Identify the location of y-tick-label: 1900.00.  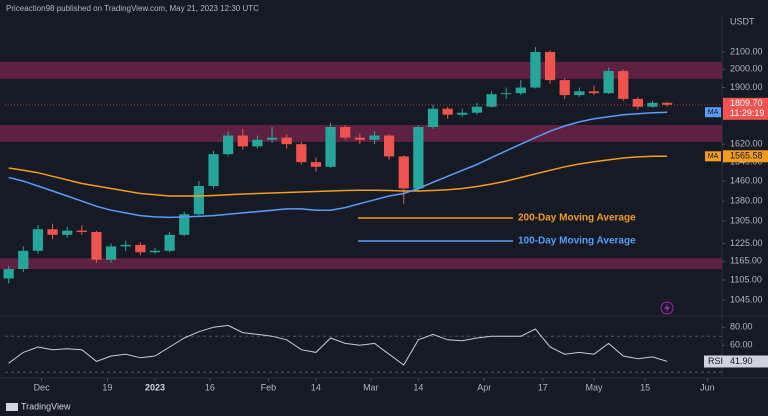
(746, 87).